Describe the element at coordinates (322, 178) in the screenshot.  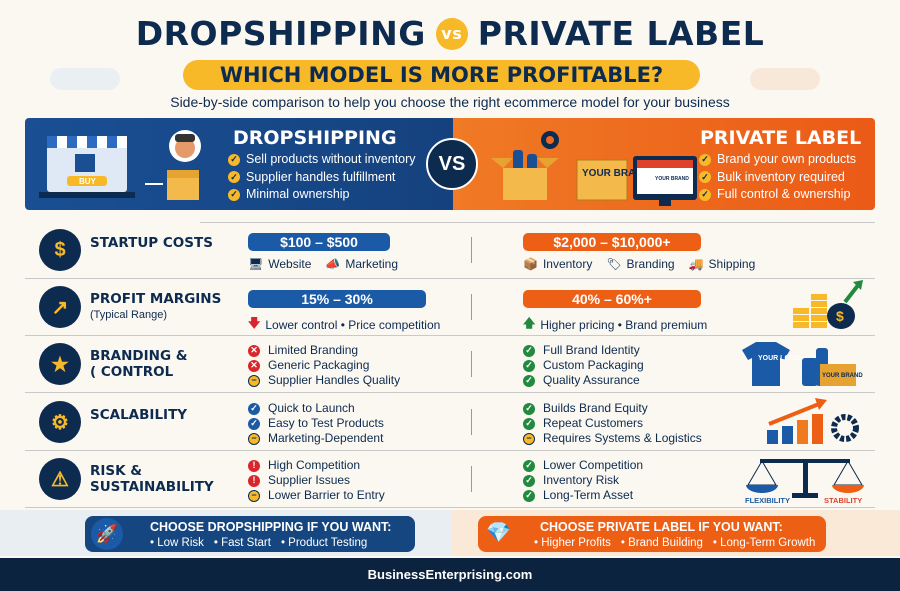
I see `bullet: ✓ Supplier handles fulfillment` at that location.